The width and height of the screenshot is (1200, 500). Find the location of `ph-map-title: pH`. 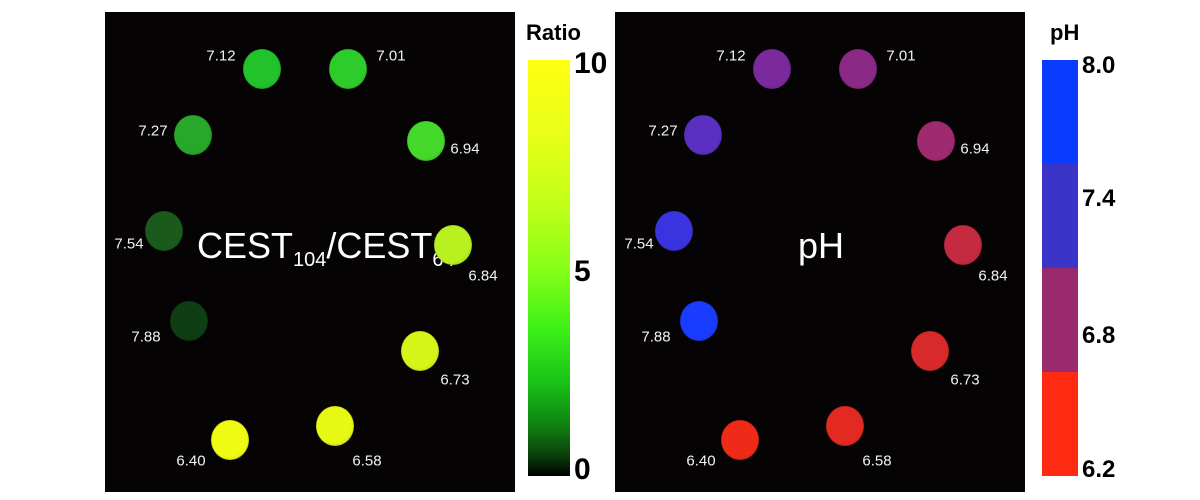

ph-map-title: pH is located at coordinates (821, 245).